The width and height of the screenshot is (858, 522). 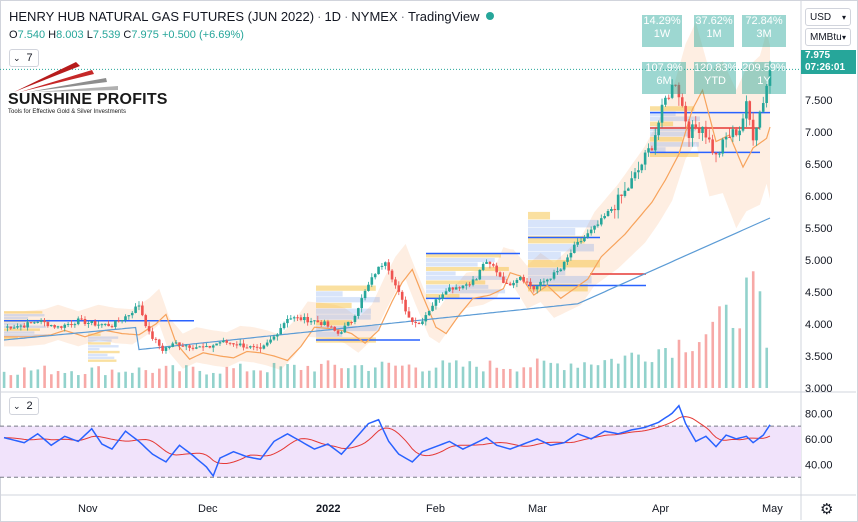 I want to click on price-tick-label: 6.500, so click(x=819, y=165).